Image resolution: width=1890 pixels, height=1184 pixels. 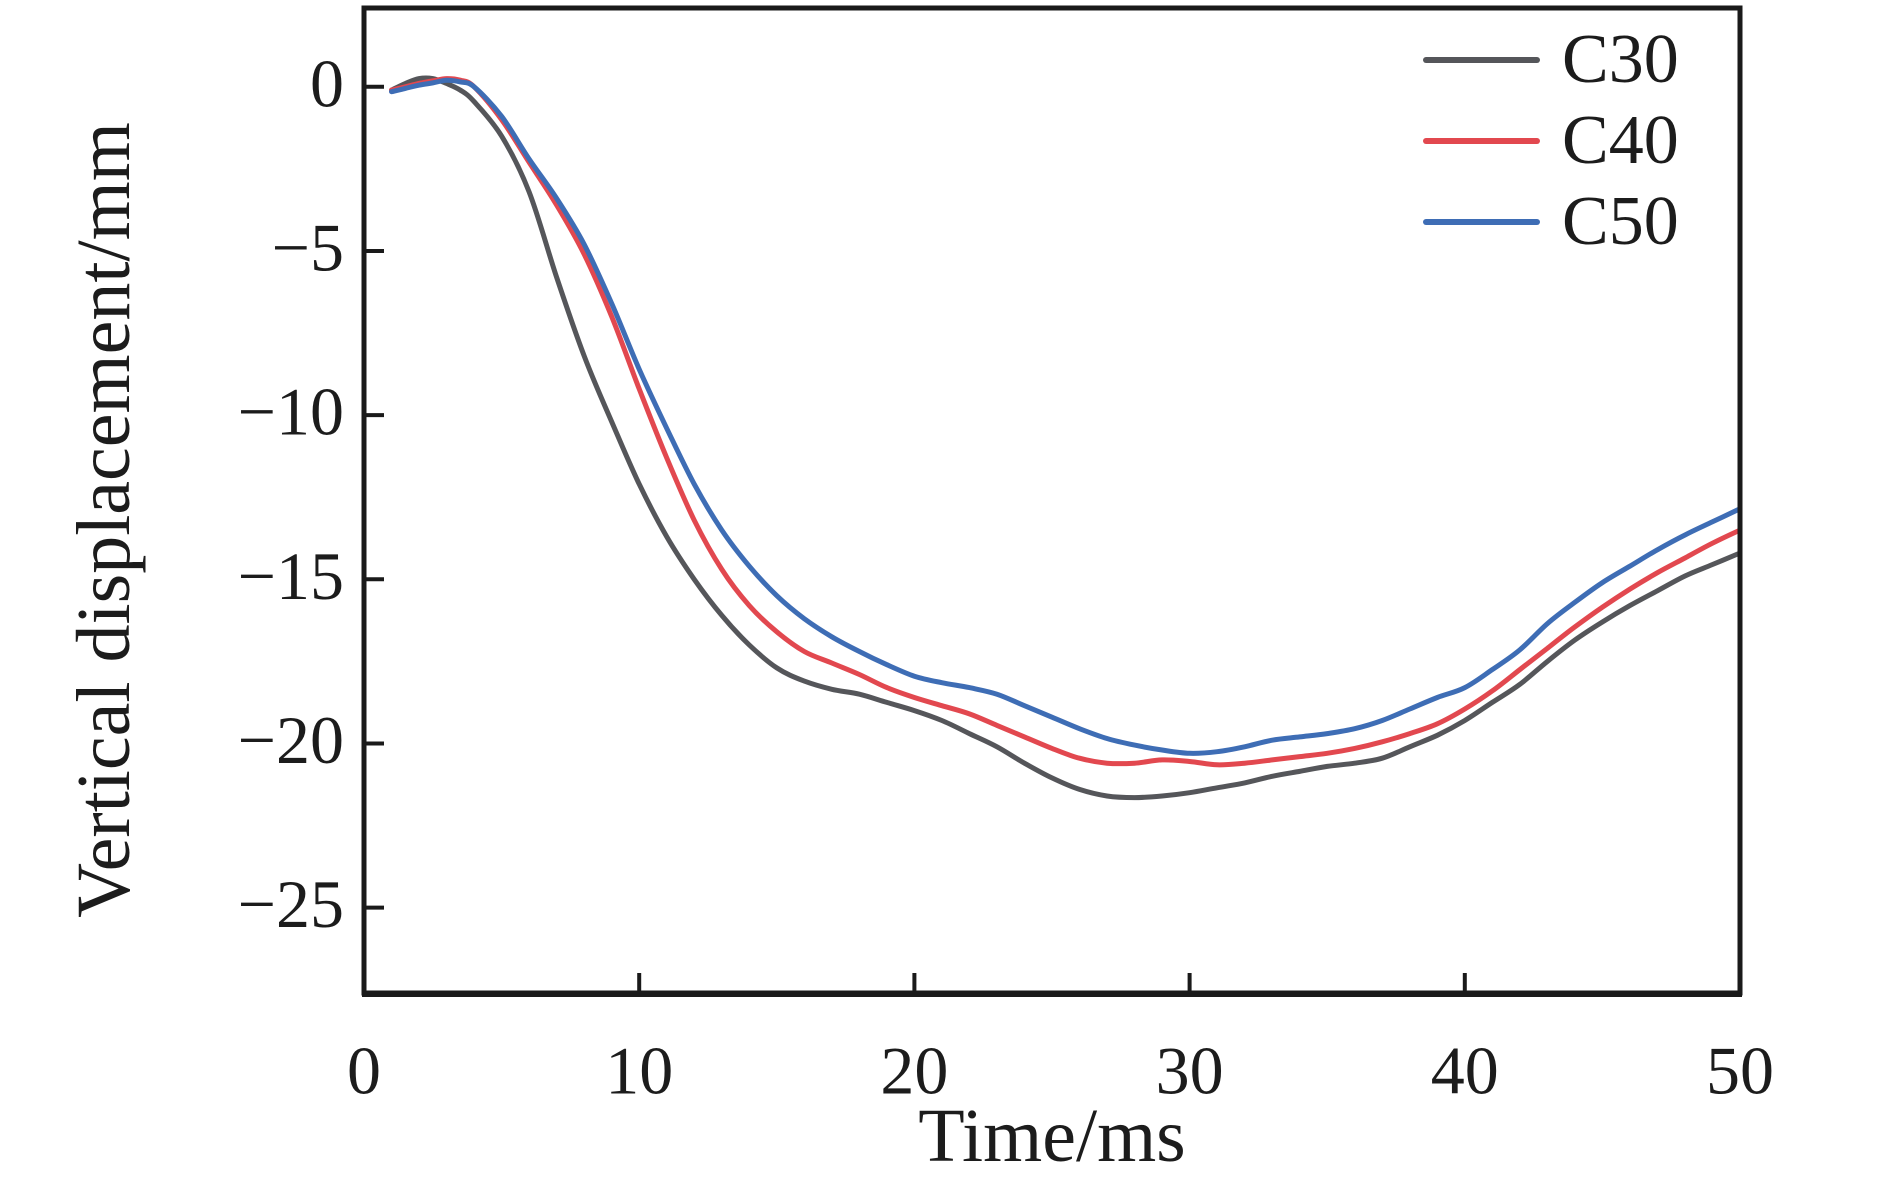 I want to click on x-tick-label: 0, so click(x=364, y=1071).